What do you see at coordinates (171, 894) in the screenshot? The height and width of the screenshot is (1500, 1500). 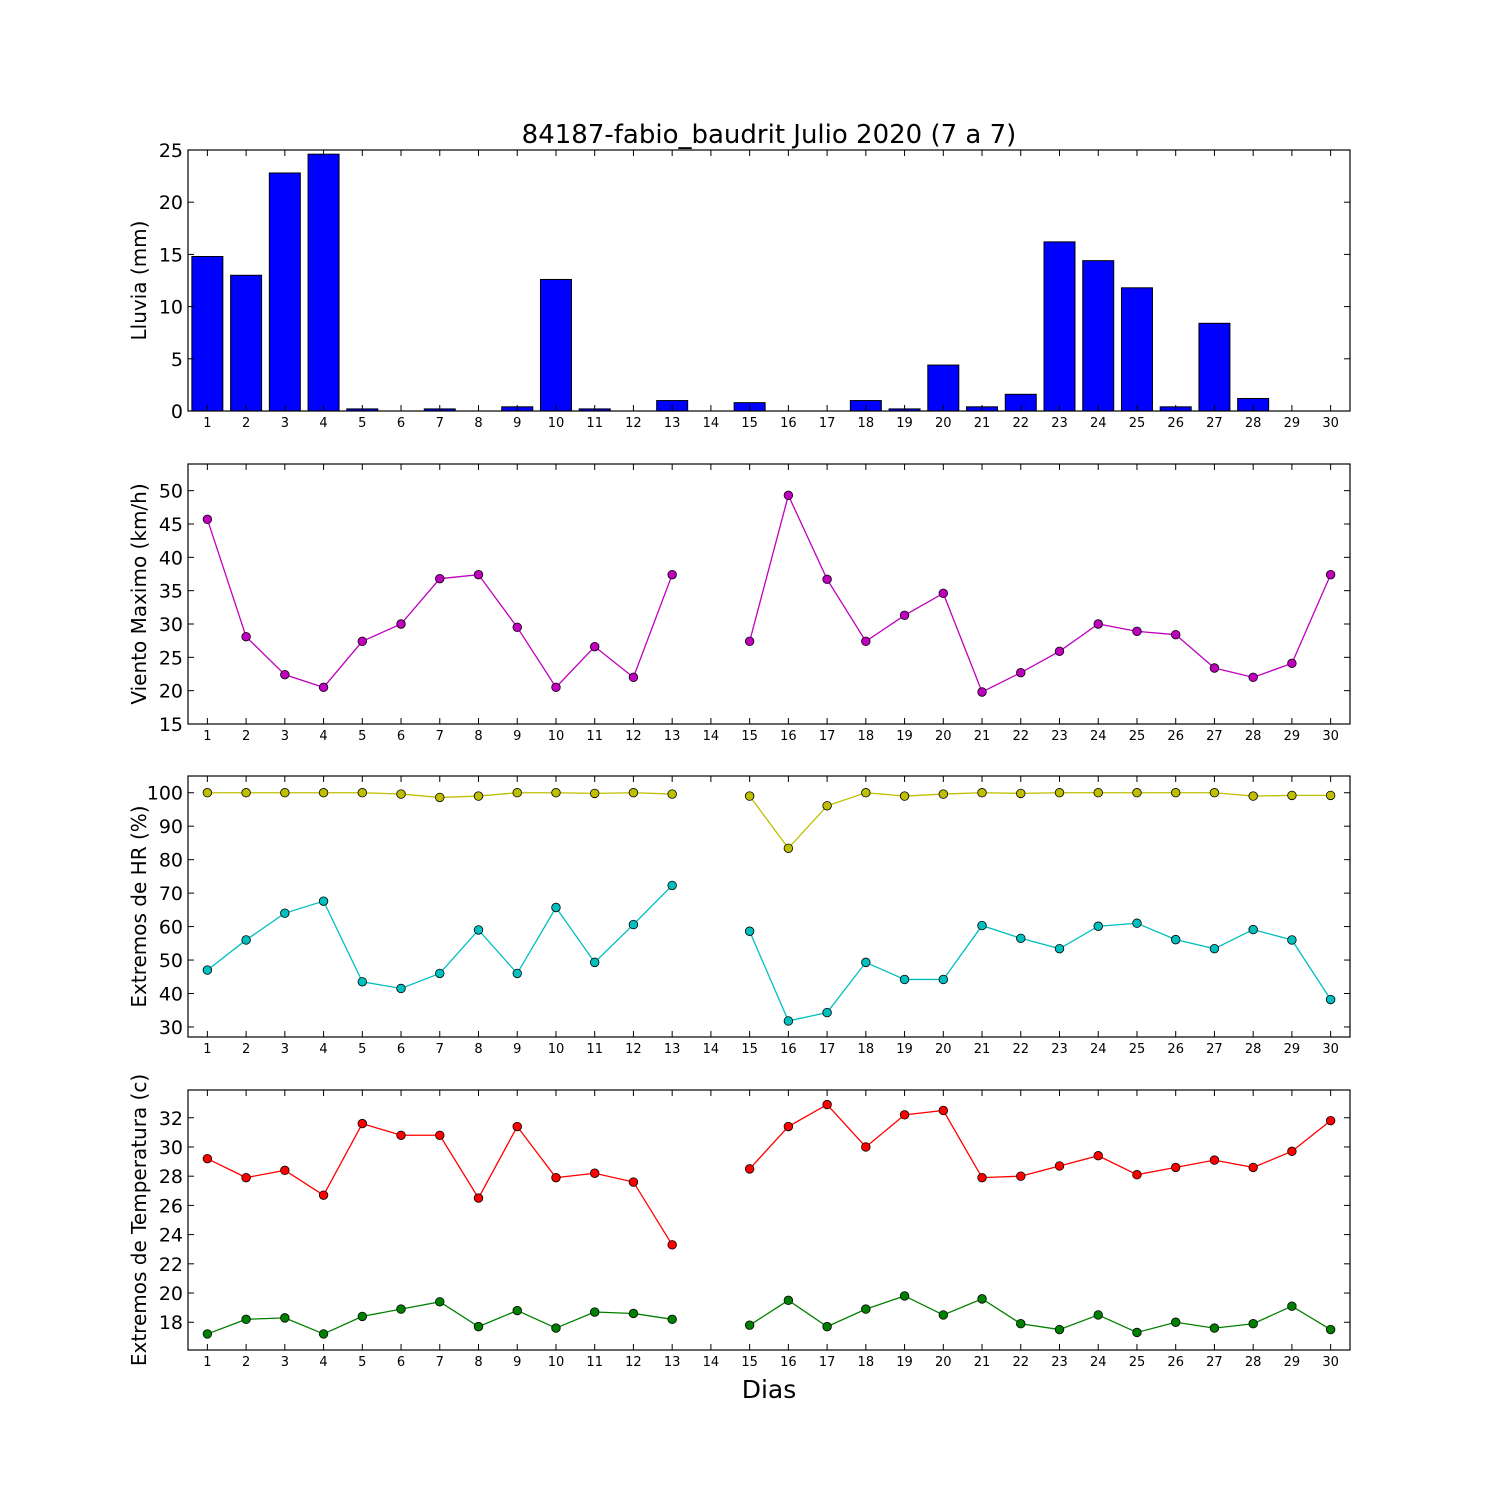 I see `y-tick-label: 70` at bounding box center [171, 894].